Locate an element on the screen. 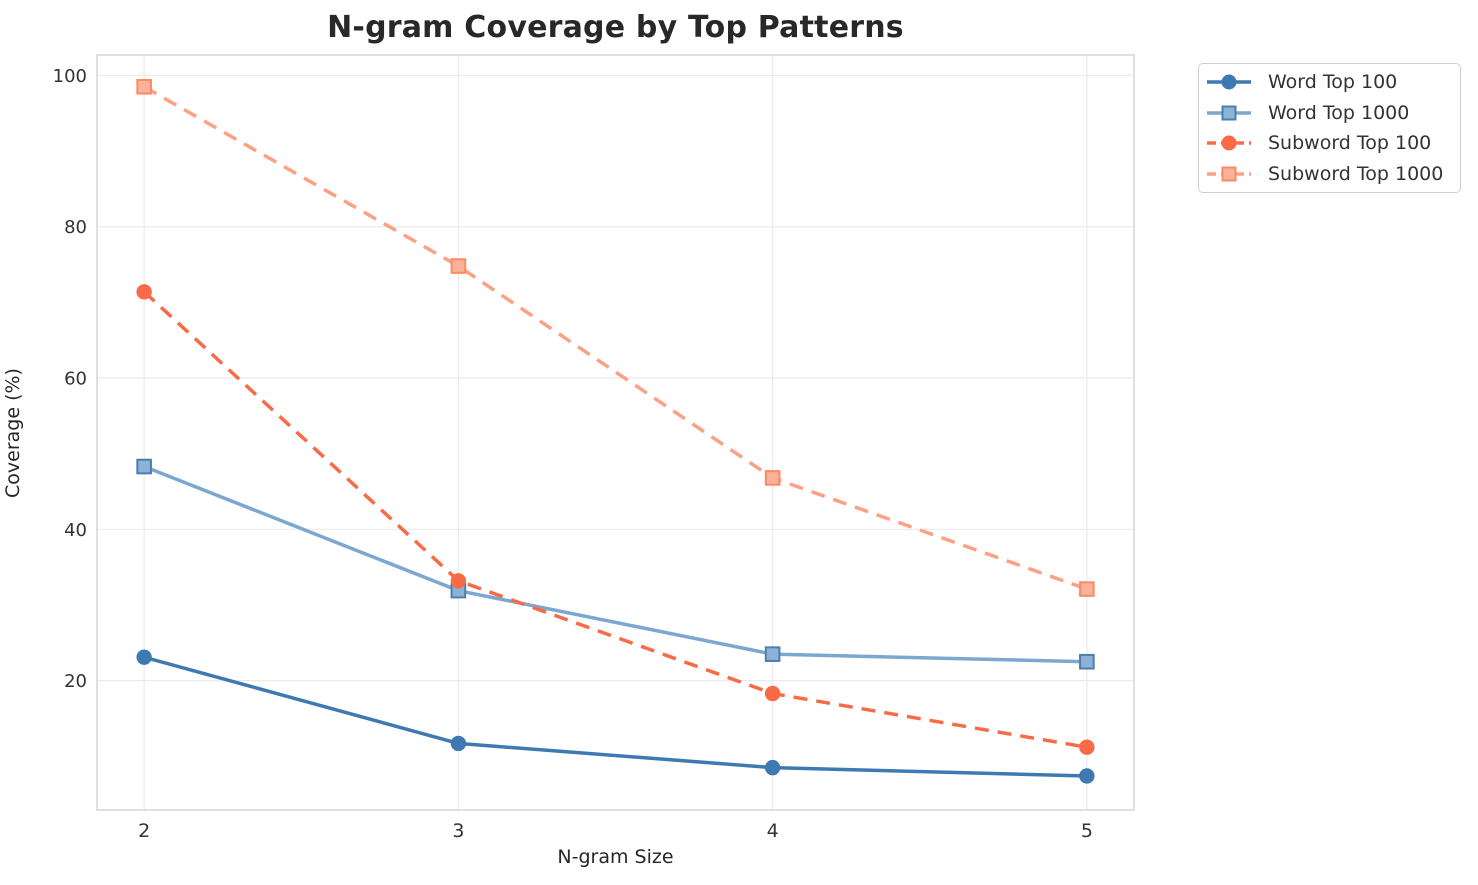  marker-subword-top-1000-x5 is located at coordinates (1087, 589).